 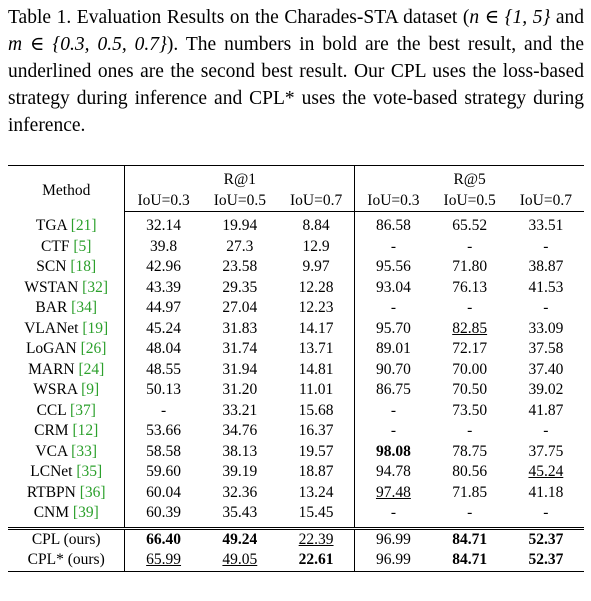 What do you see at coordinates (164, 287) in the screenshot?
I see `table-cell: 43.39` at bounding box center [164, 287].